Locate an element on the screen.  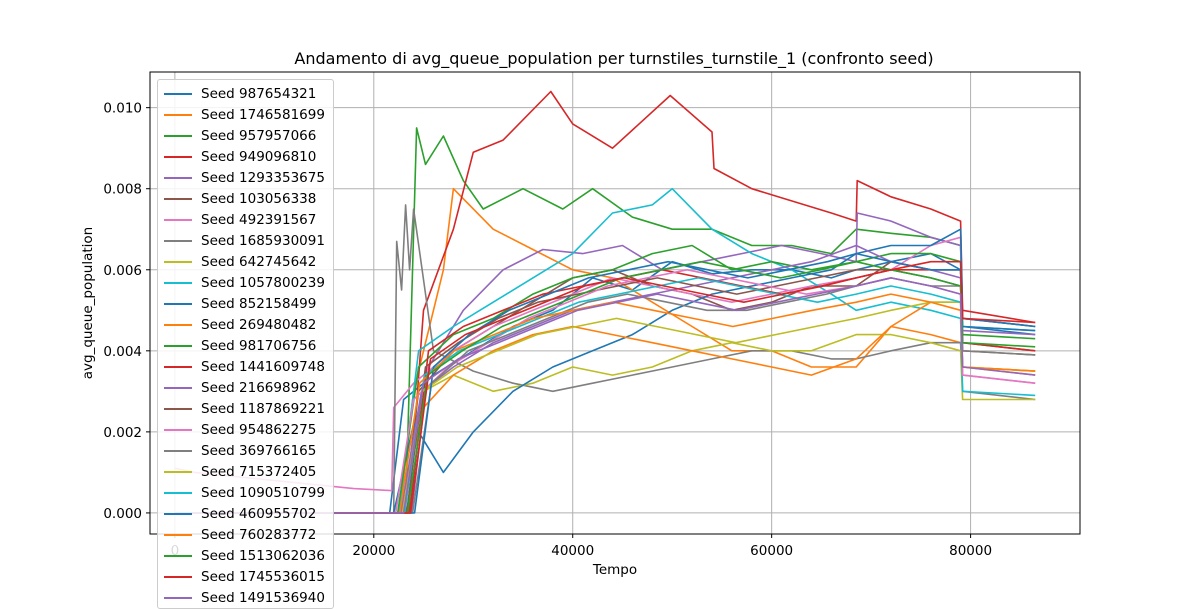
legend-item: Seed 492391567 is located at coordinates (245, 220).